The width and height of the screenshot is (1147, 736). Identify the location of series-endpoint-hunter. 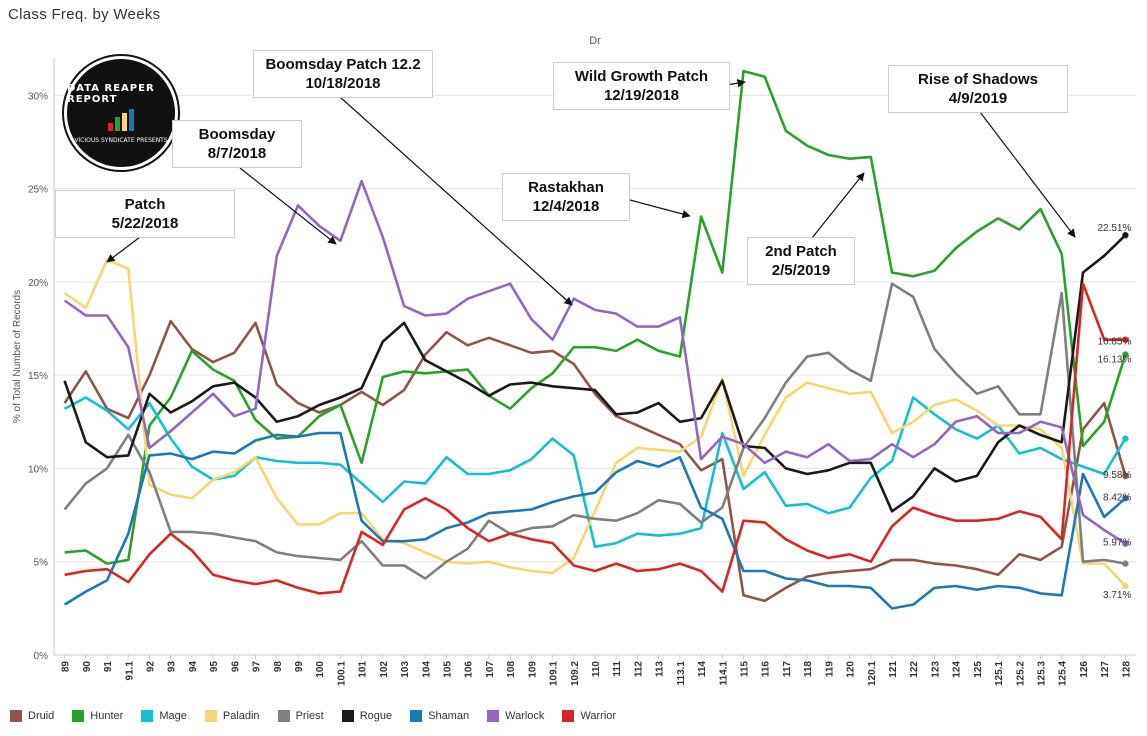
(1125, 354).